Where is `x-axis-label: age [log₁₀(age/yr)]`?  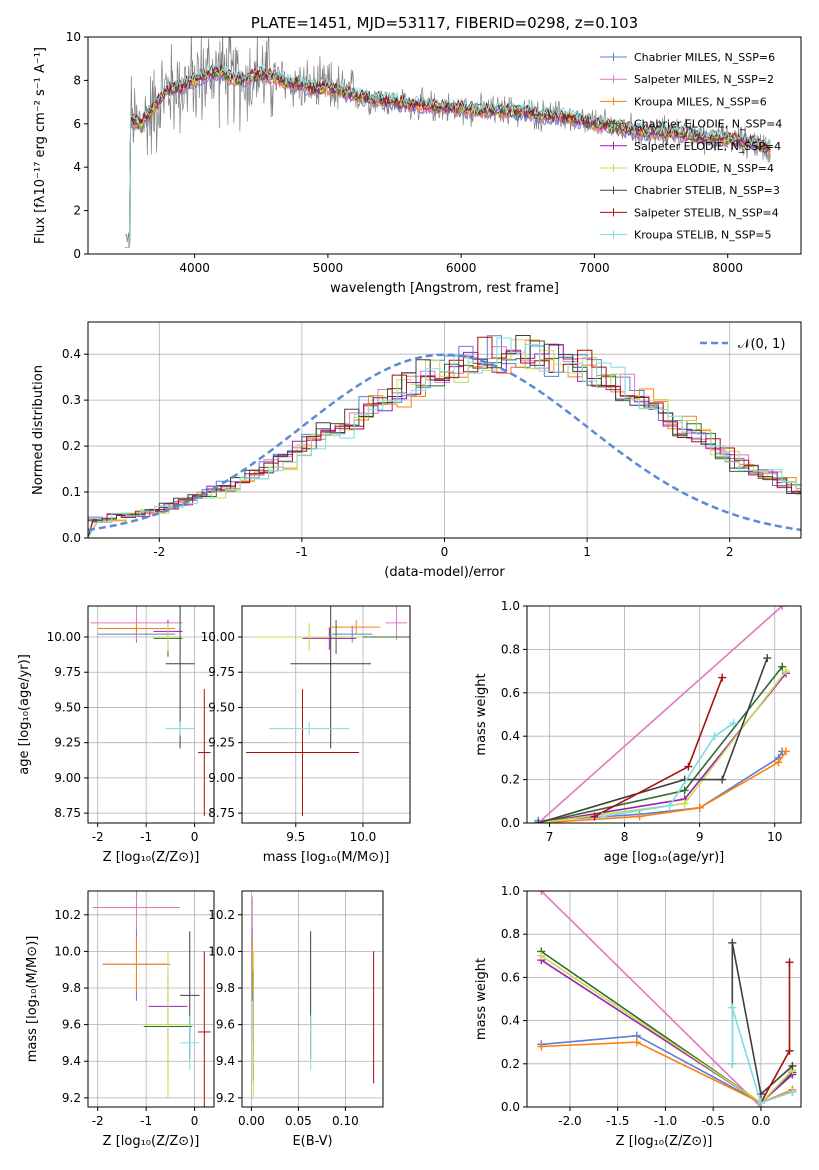 x-axis-label: age [log₁₀(age/yr)] is located at coordinates (664, 857).